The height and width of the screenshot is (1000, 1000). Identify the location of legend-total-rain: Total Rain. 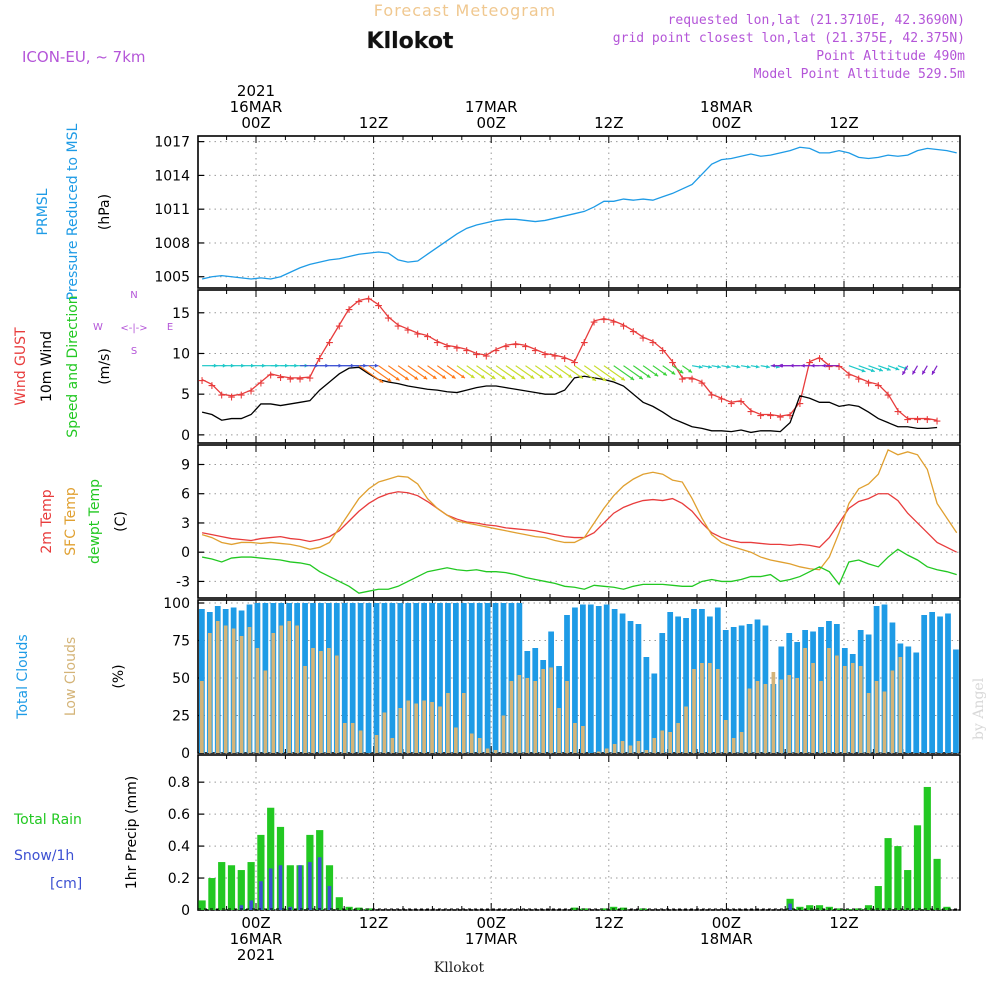
(47, 820).